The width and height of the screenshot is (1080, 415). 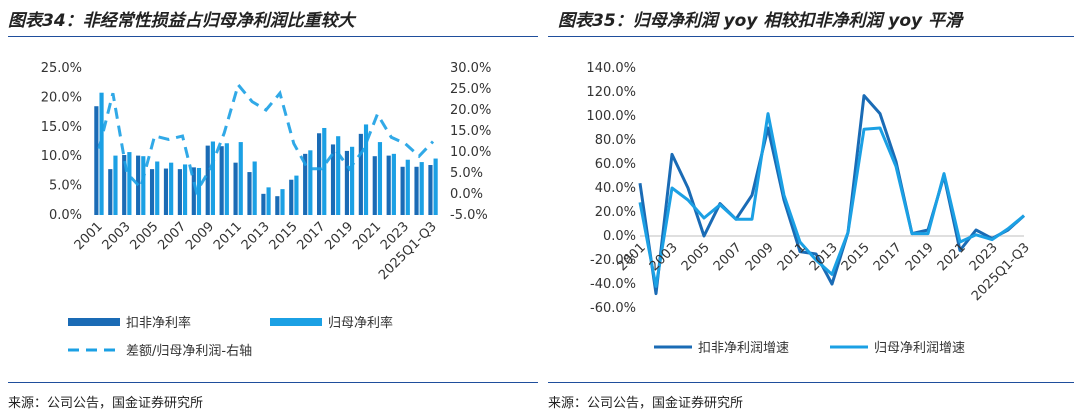 What do you see at coordinates (273, 36) in the screenshot?
I see `left-title-rule` at bounding box center [273, 36].